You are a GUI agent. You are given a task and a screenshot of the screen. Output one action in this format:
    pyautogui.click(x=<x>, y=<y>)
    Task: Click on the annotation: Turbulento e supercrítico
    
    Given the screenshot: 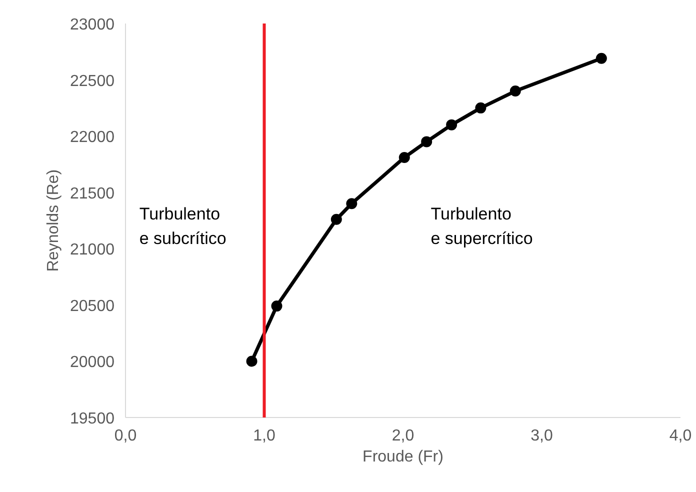 What is the action you would take?
    pyautogui.click(x=481, y=226)
    